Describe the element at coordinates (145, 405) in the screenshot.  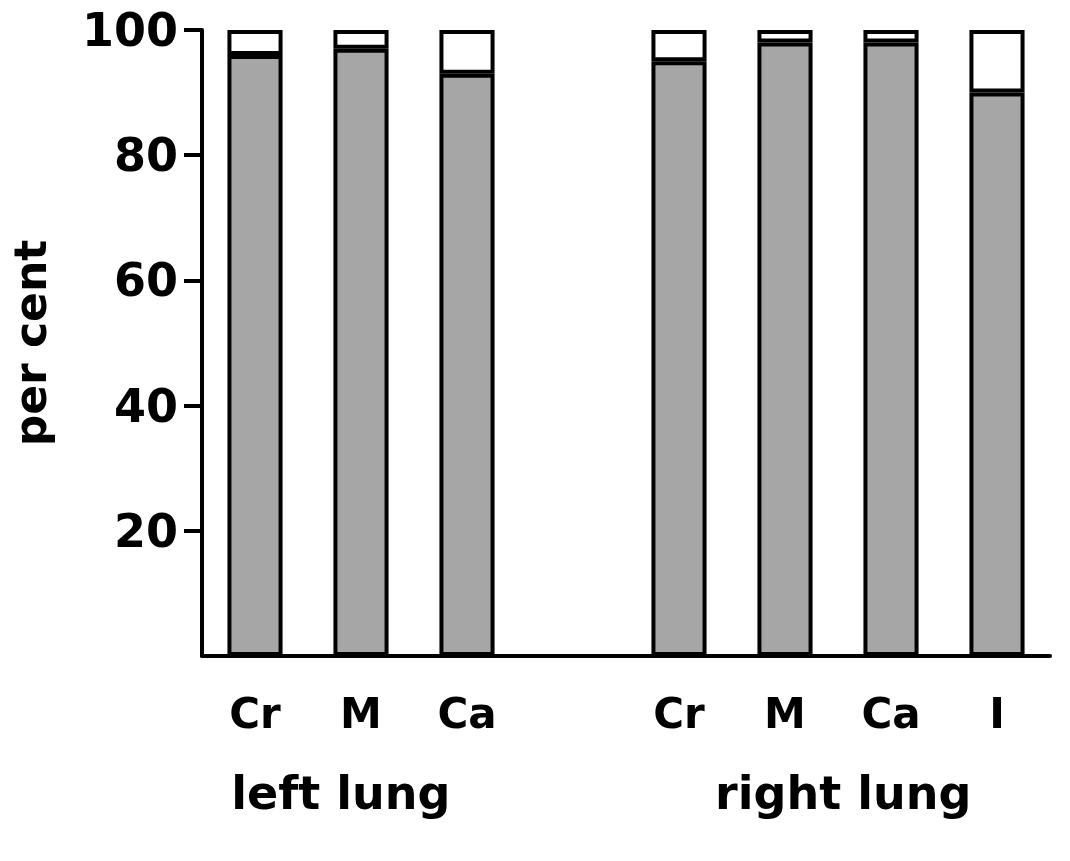
I see `y-tick-label: 40` at that location.